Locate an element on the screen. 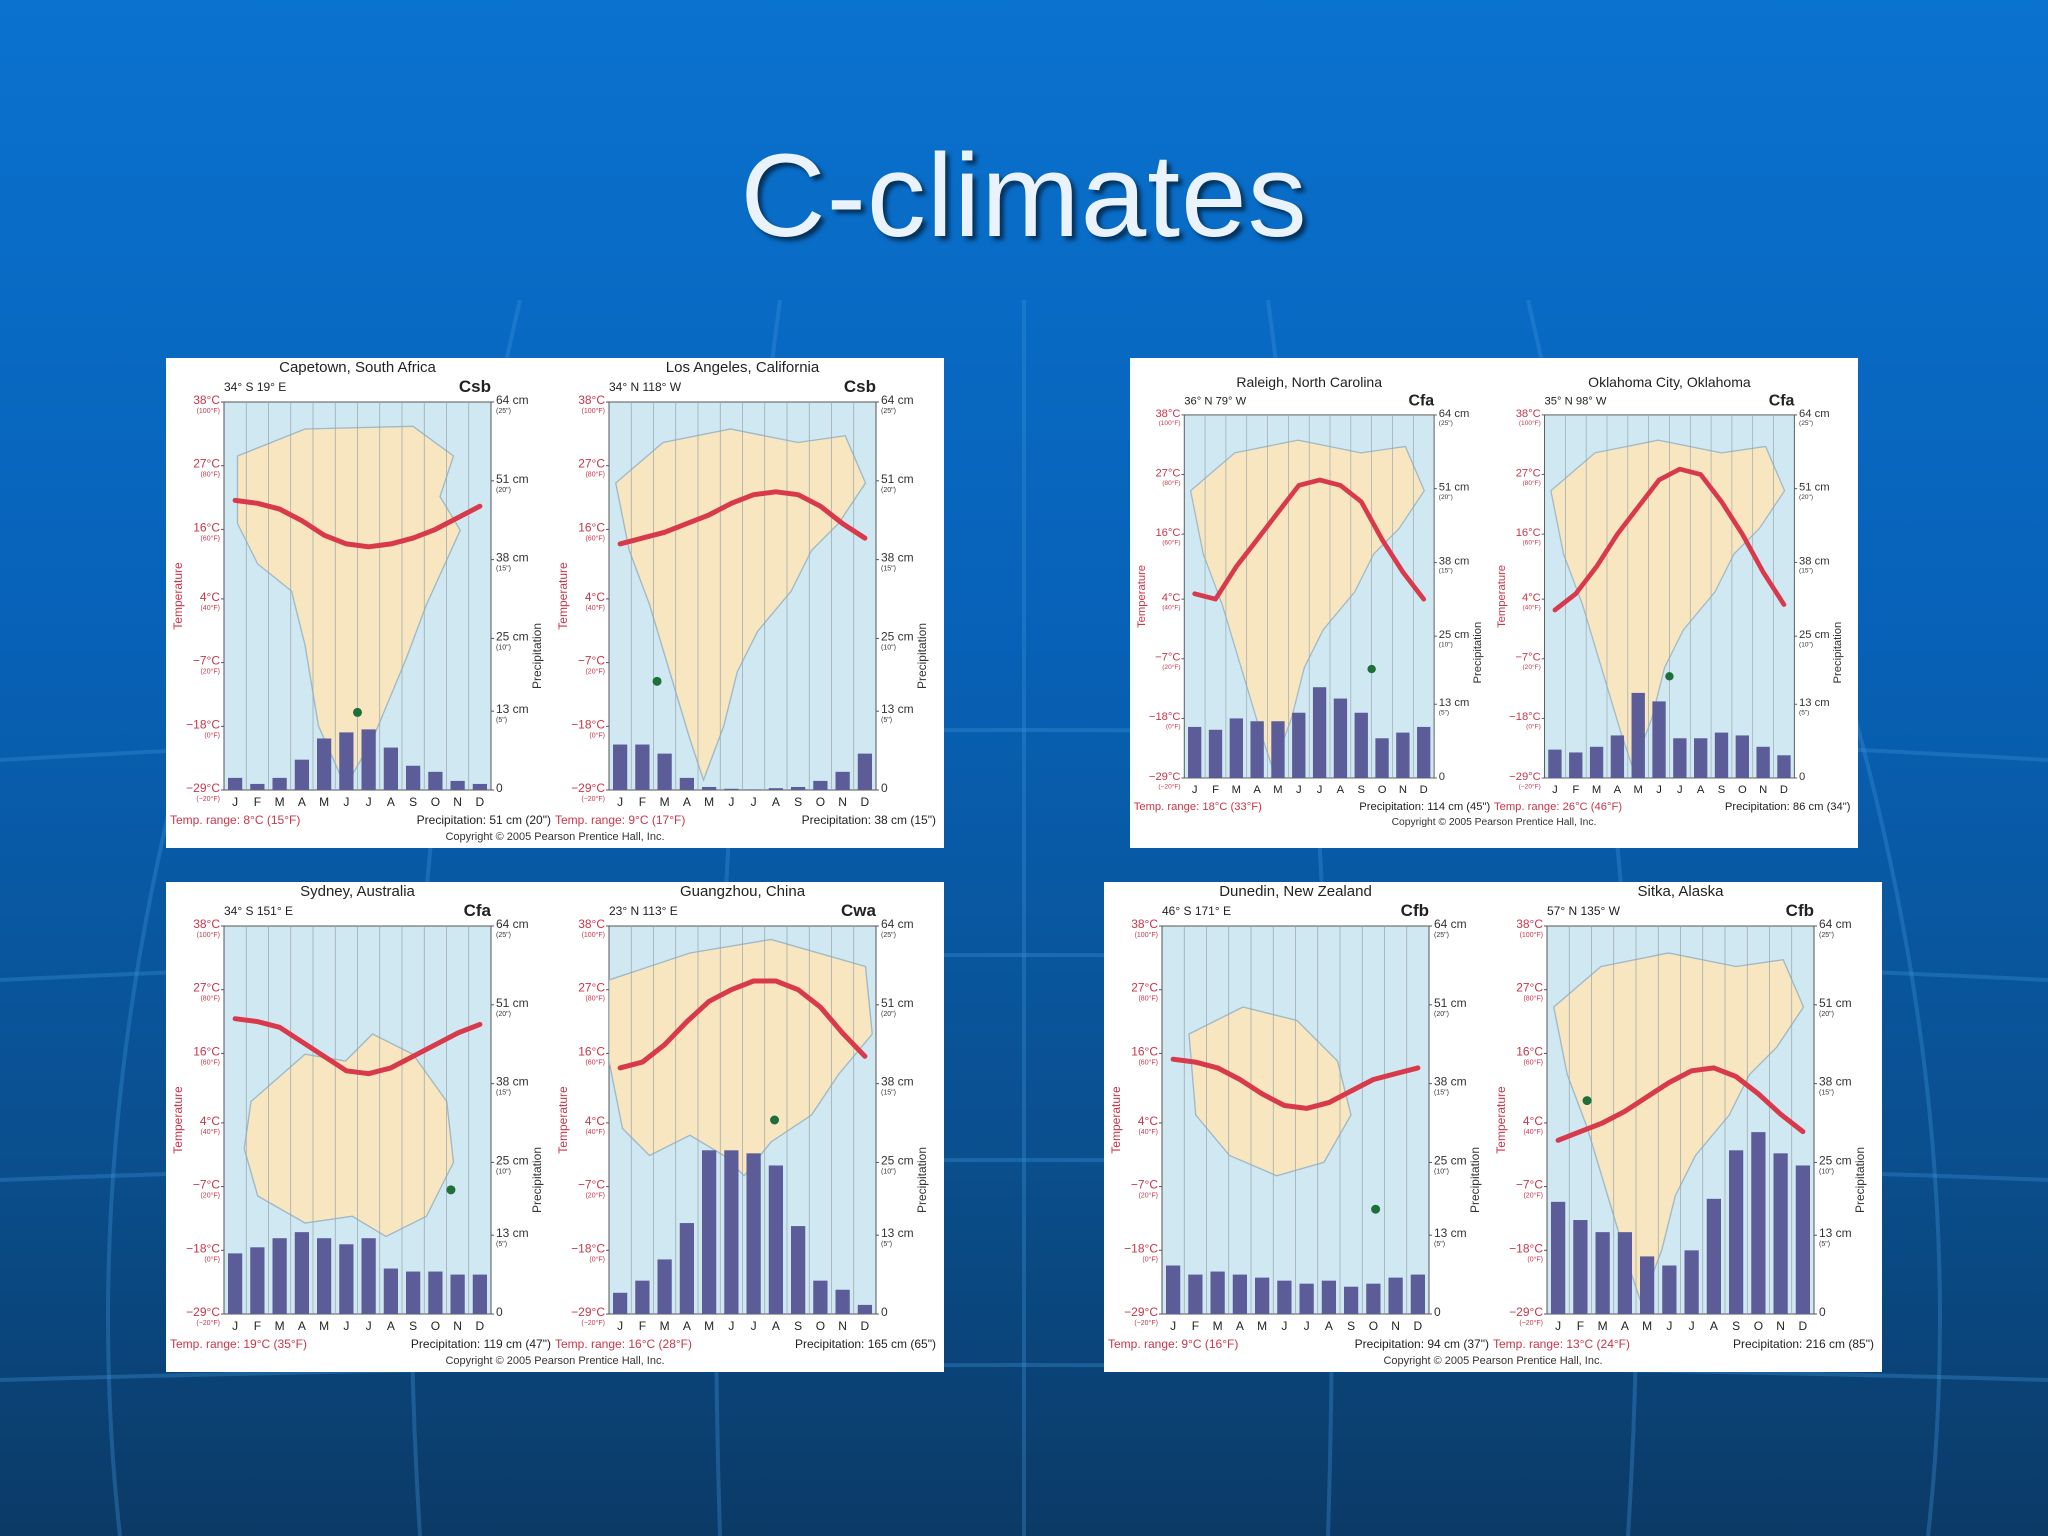 This screenshot has height=1536, width=2048. precip-tick-label: 64 cm is located at coordinates (512, 924).